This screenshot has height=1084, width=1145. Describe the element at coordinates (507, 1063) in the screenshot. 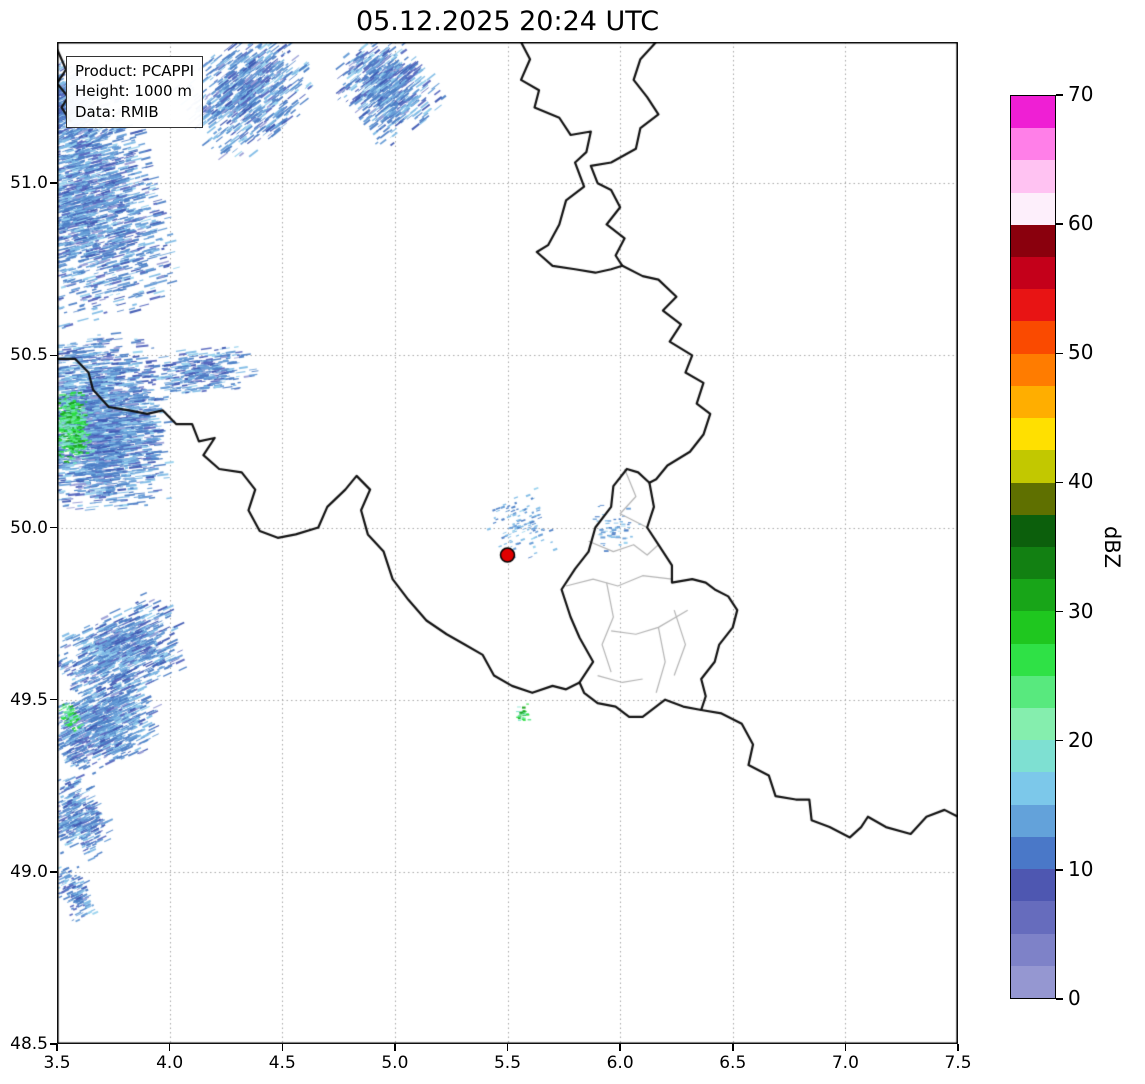

I see `x-tick-label: 5.5` at that location.